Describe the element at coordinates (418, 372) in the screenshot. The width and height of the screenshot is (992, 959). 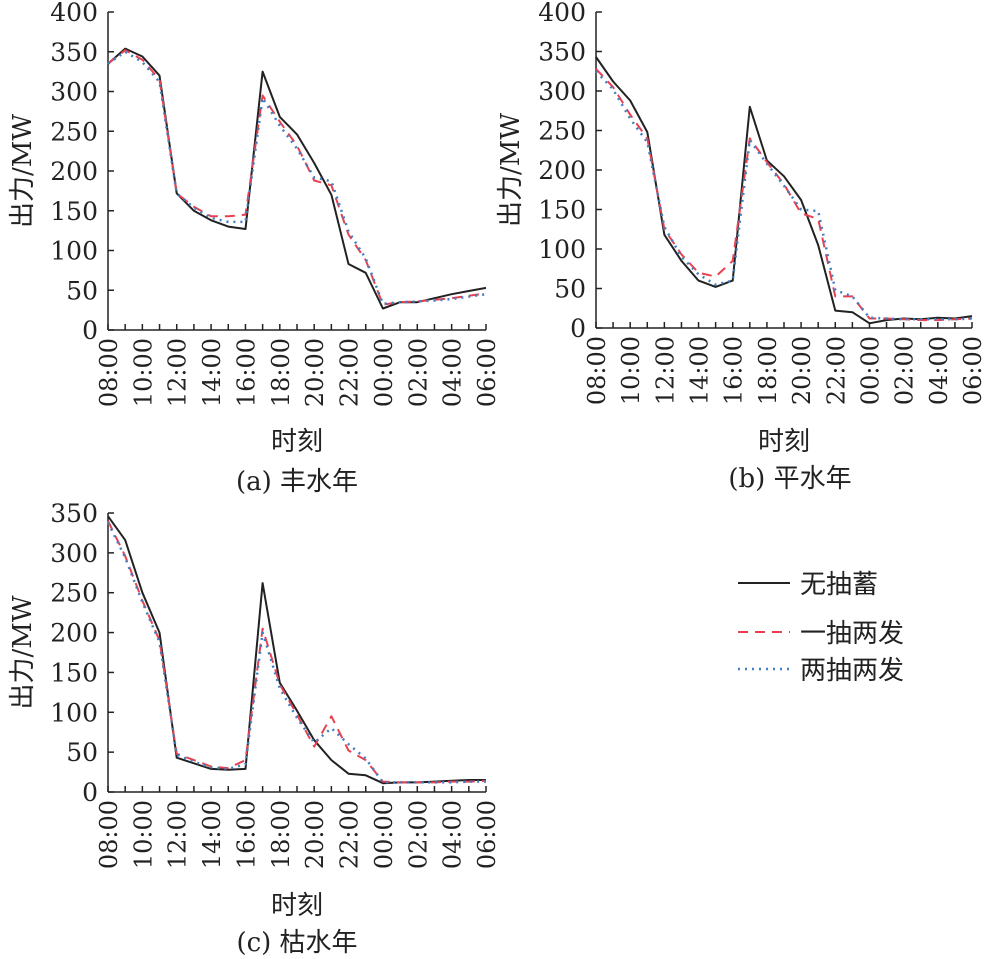
I see `x-tick-label-a: 02:00` at that location.